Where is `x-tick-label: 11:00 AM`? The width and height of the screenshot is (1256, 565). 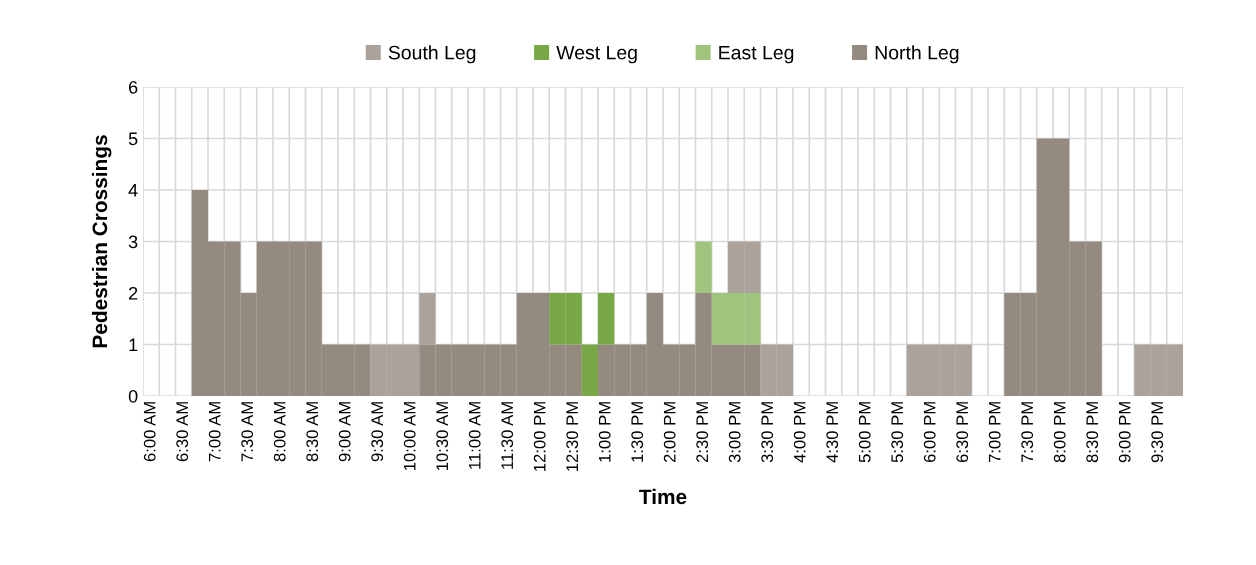
x-tick-label: 11:00 AM is located at coordinates (474, 435).